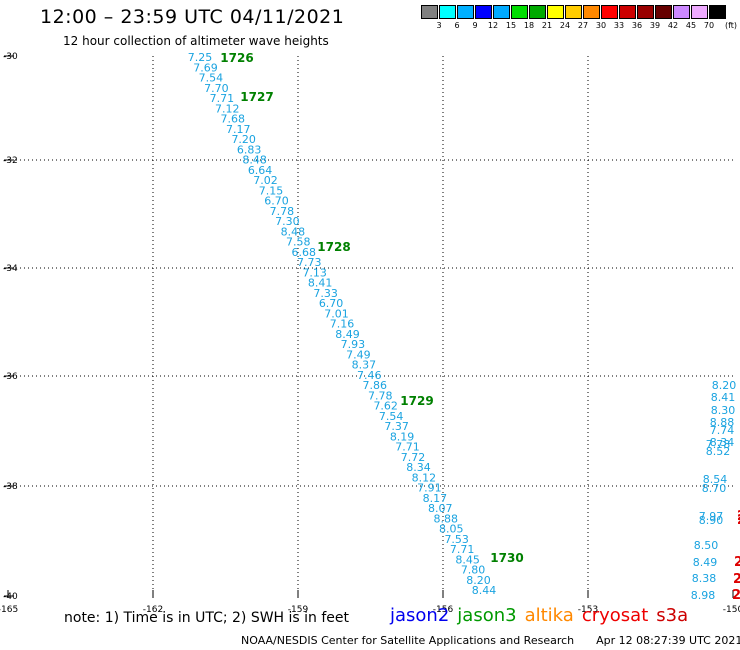 This screenshot has height=650, width=740. I want to click on legend-label: 36, so click(637, 25).